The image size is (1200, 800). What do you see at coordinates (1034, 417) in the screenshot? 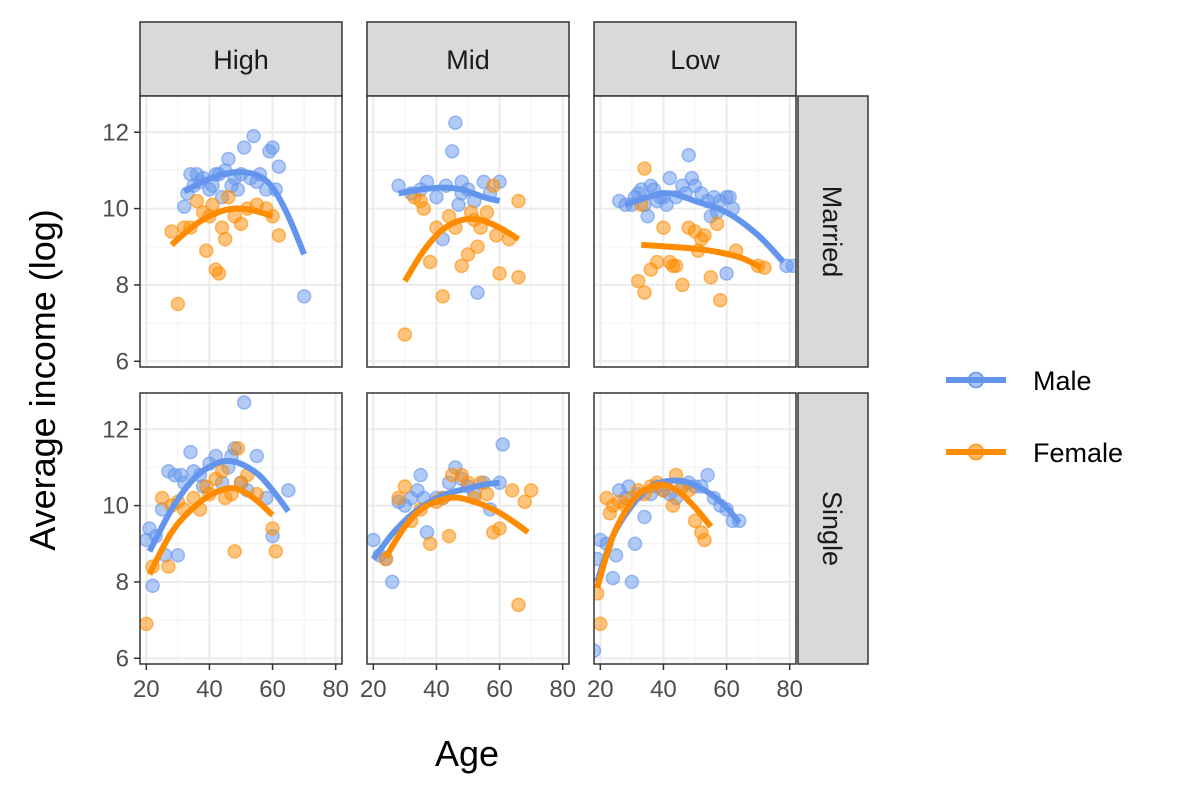
I see `legend: Male Female` at bounding box center [1034, 417].